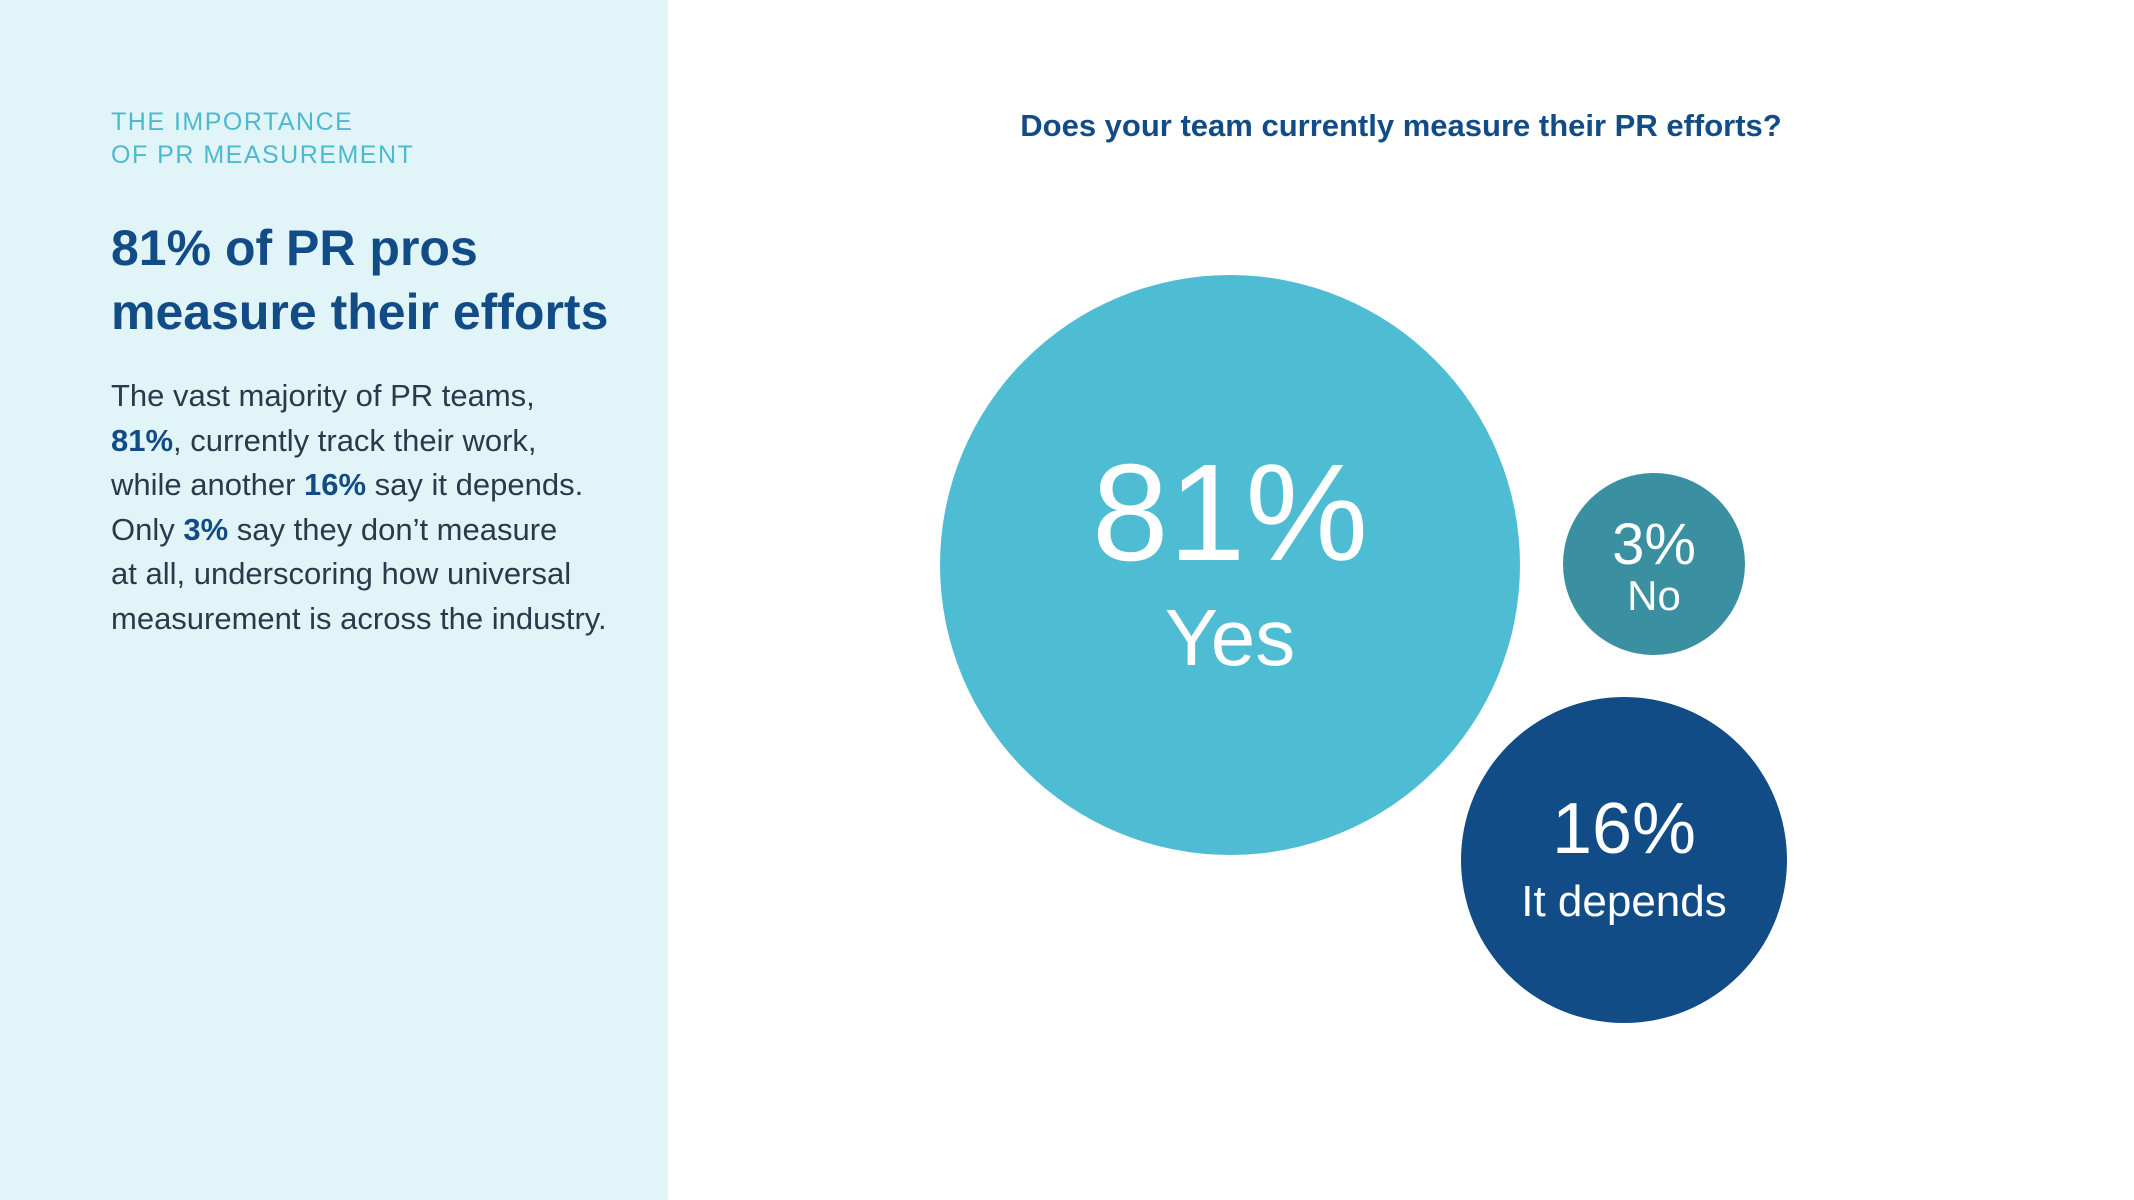 This screenshot has height=1200, width=2134. Describe the element at coordinates (323, 395) in the screenshot. I see `body-text: The vast majority of PR teams,` at that location.